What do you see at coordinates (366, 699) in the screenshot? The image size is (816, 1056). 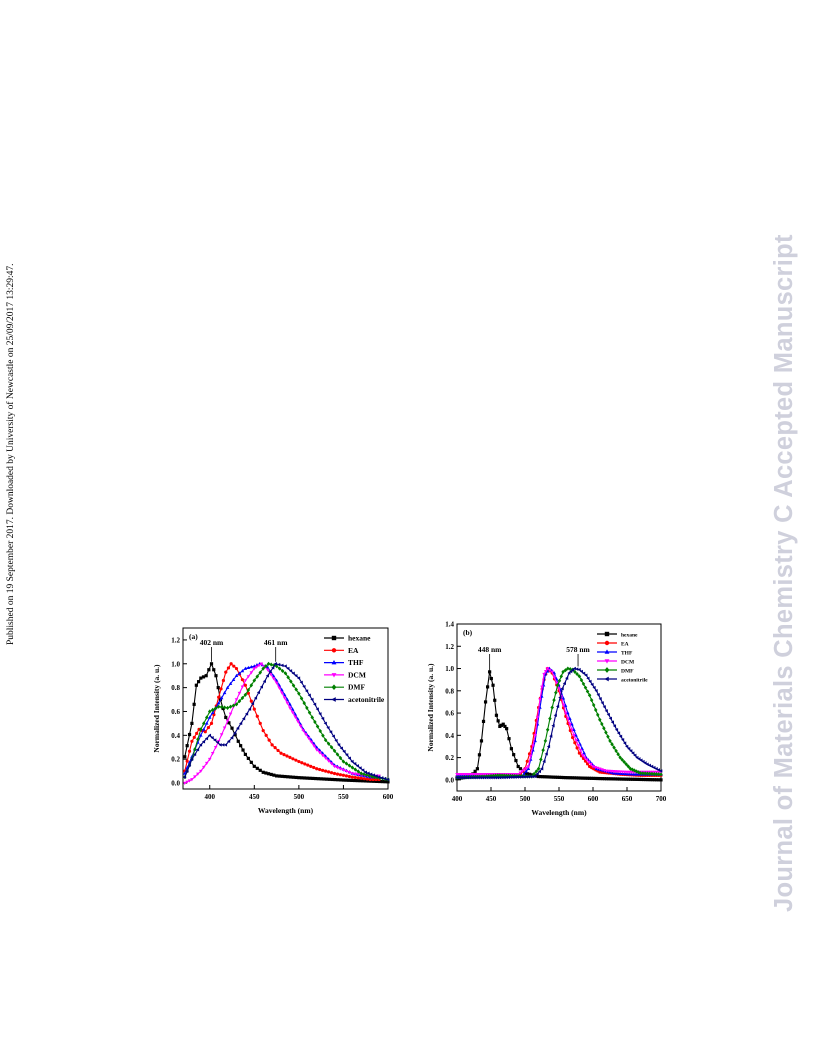 I see `chart-a-legend-label: acetonitrile` at bounding box center [366, 699].